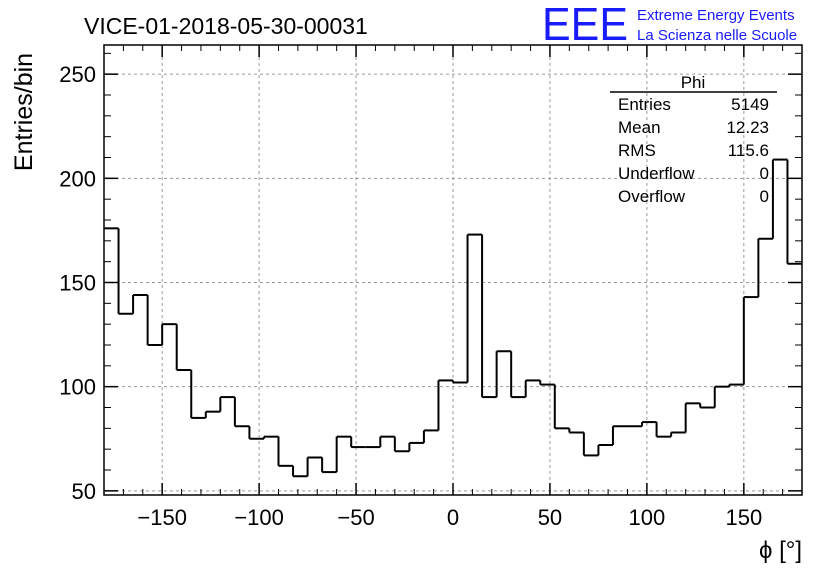 Image resolution: width=836 pixels, height=572 pixels. I want to click on x-tick-label: 0, so click(453, 517).